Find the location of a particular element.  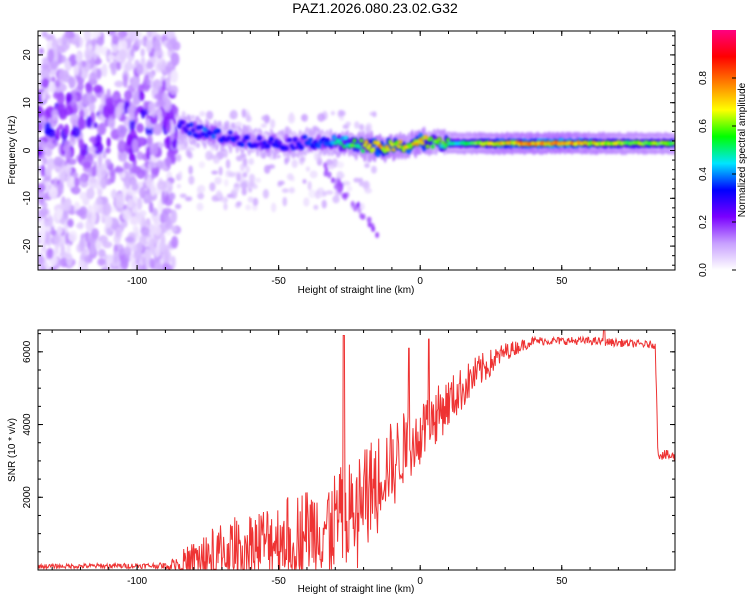

chart-title: PAZ1.2026.080.23.02.G32 is located at coordinates (375, 8).